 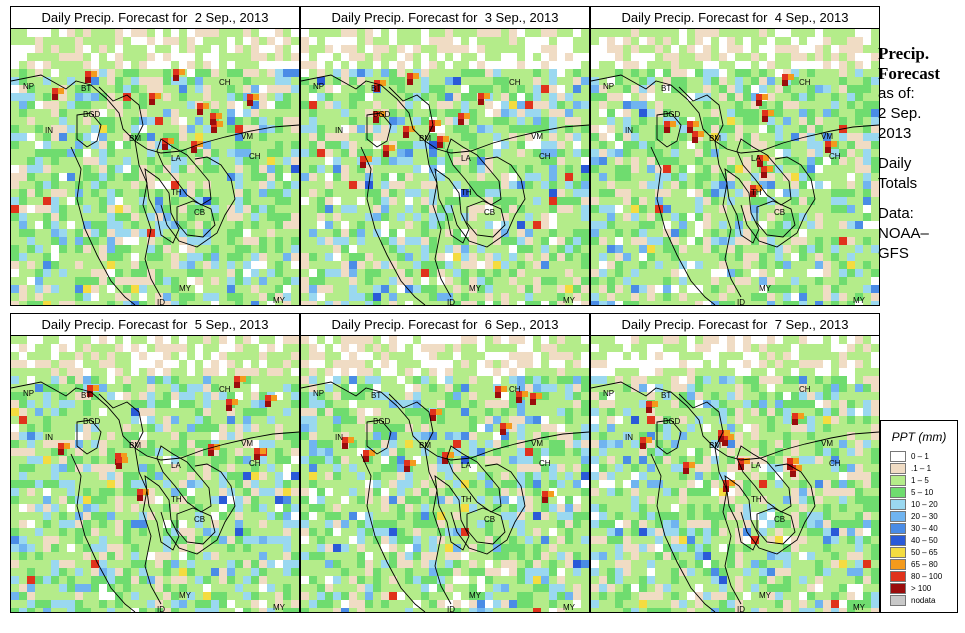 What do you see at coordinates (895, 133) in the screenshot?
I see `sidebar-date-line2: 2013` at bounding box center [895, 133].